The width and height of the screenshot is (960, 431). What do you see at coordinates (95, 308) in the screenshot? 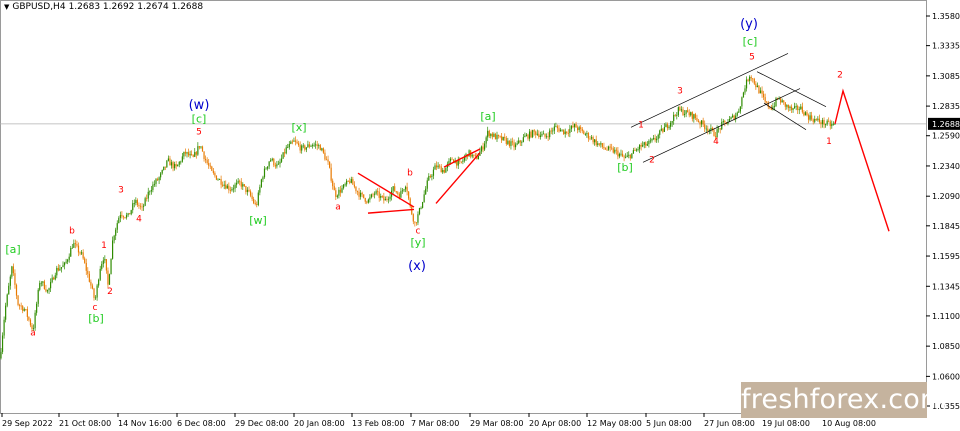
I see `wave-label-red-1: c` at bounding box center [95, 308].